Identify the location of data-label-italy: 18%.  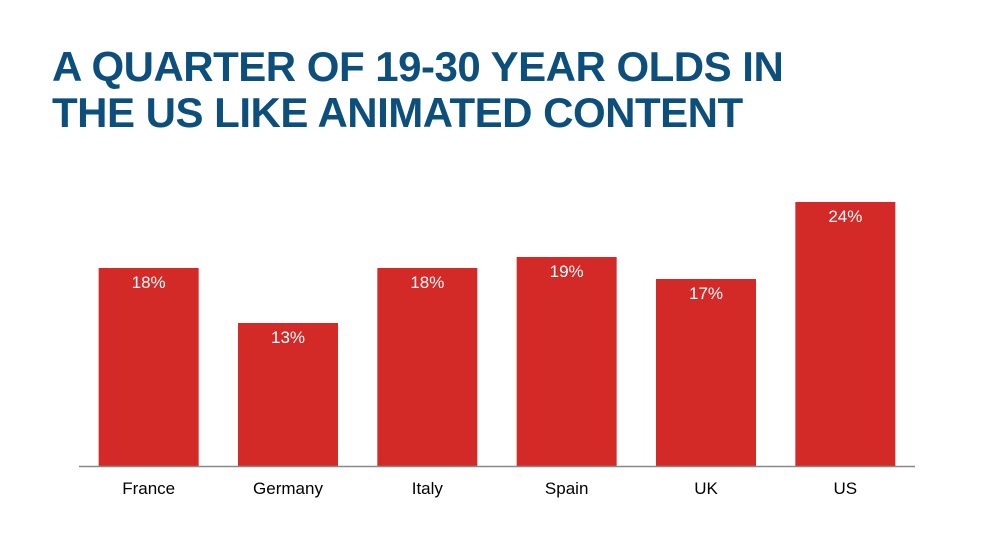
(427, 282).